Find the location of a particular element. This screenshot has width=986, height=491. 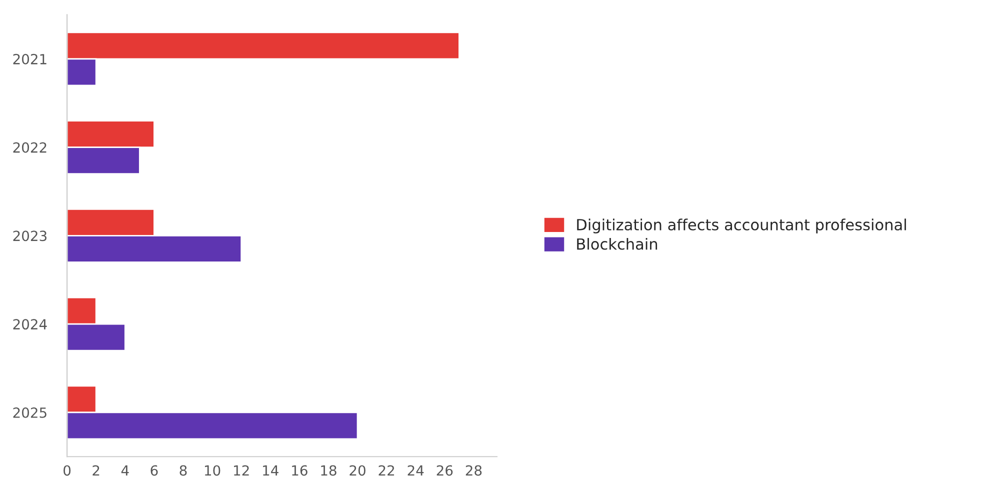

x-tick-label: 24 is located at coordinates (416, 470).